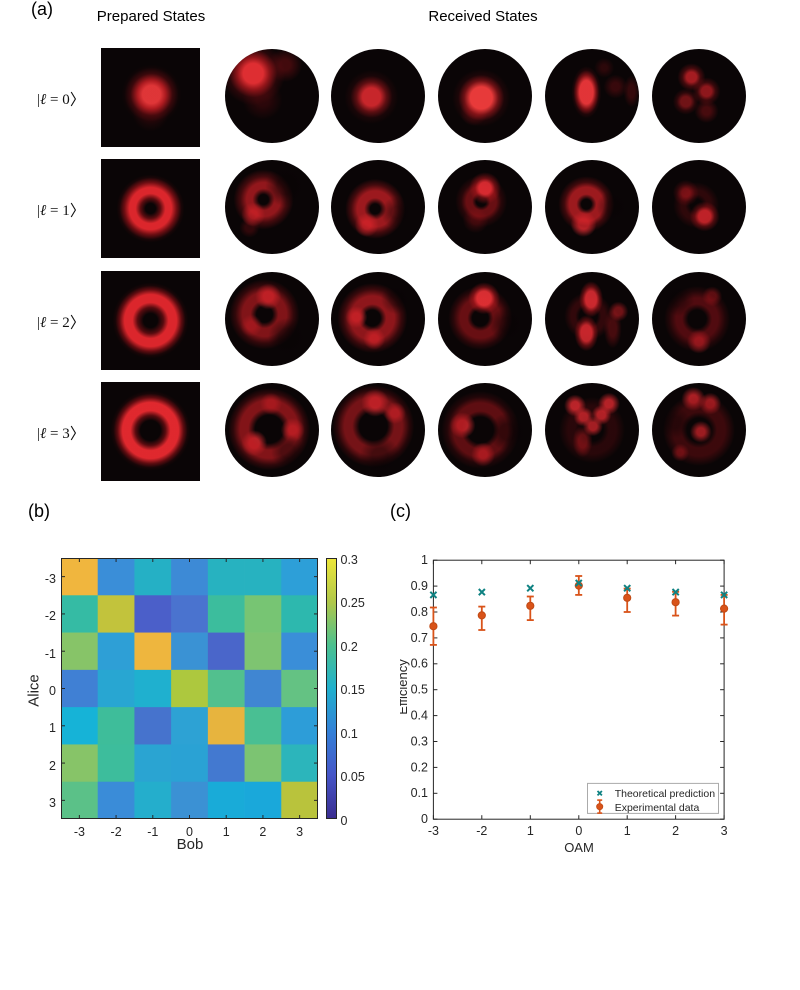 This screenshot has width=800, height=990. What do you see at coordinates (405, 687) in the screenshot?
I see `svg-text: Efficiency` at bounding box center [405, 687].